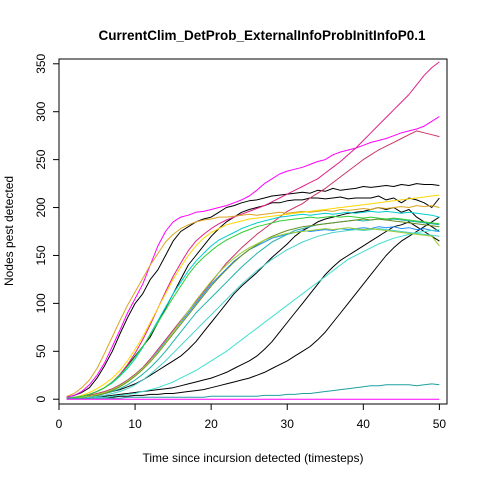  I want to click on y-tick-label: 200, so click(41, 207).